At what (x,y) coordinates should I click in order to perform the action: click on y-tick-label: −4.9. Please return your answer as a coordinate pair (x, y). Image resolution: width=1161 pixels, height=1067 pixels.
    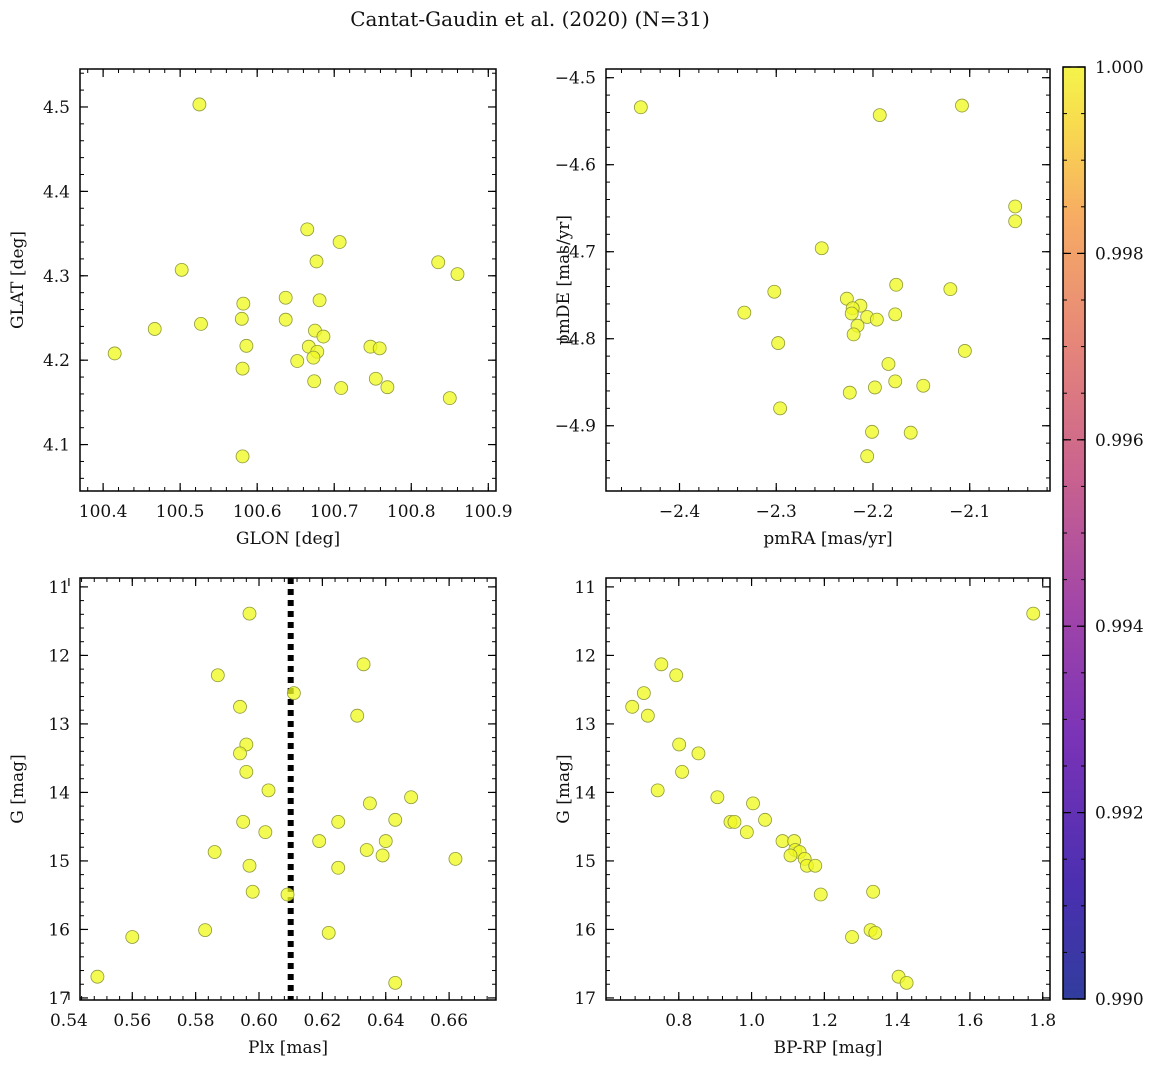
    Looking at the image, I should click on (575, 427).